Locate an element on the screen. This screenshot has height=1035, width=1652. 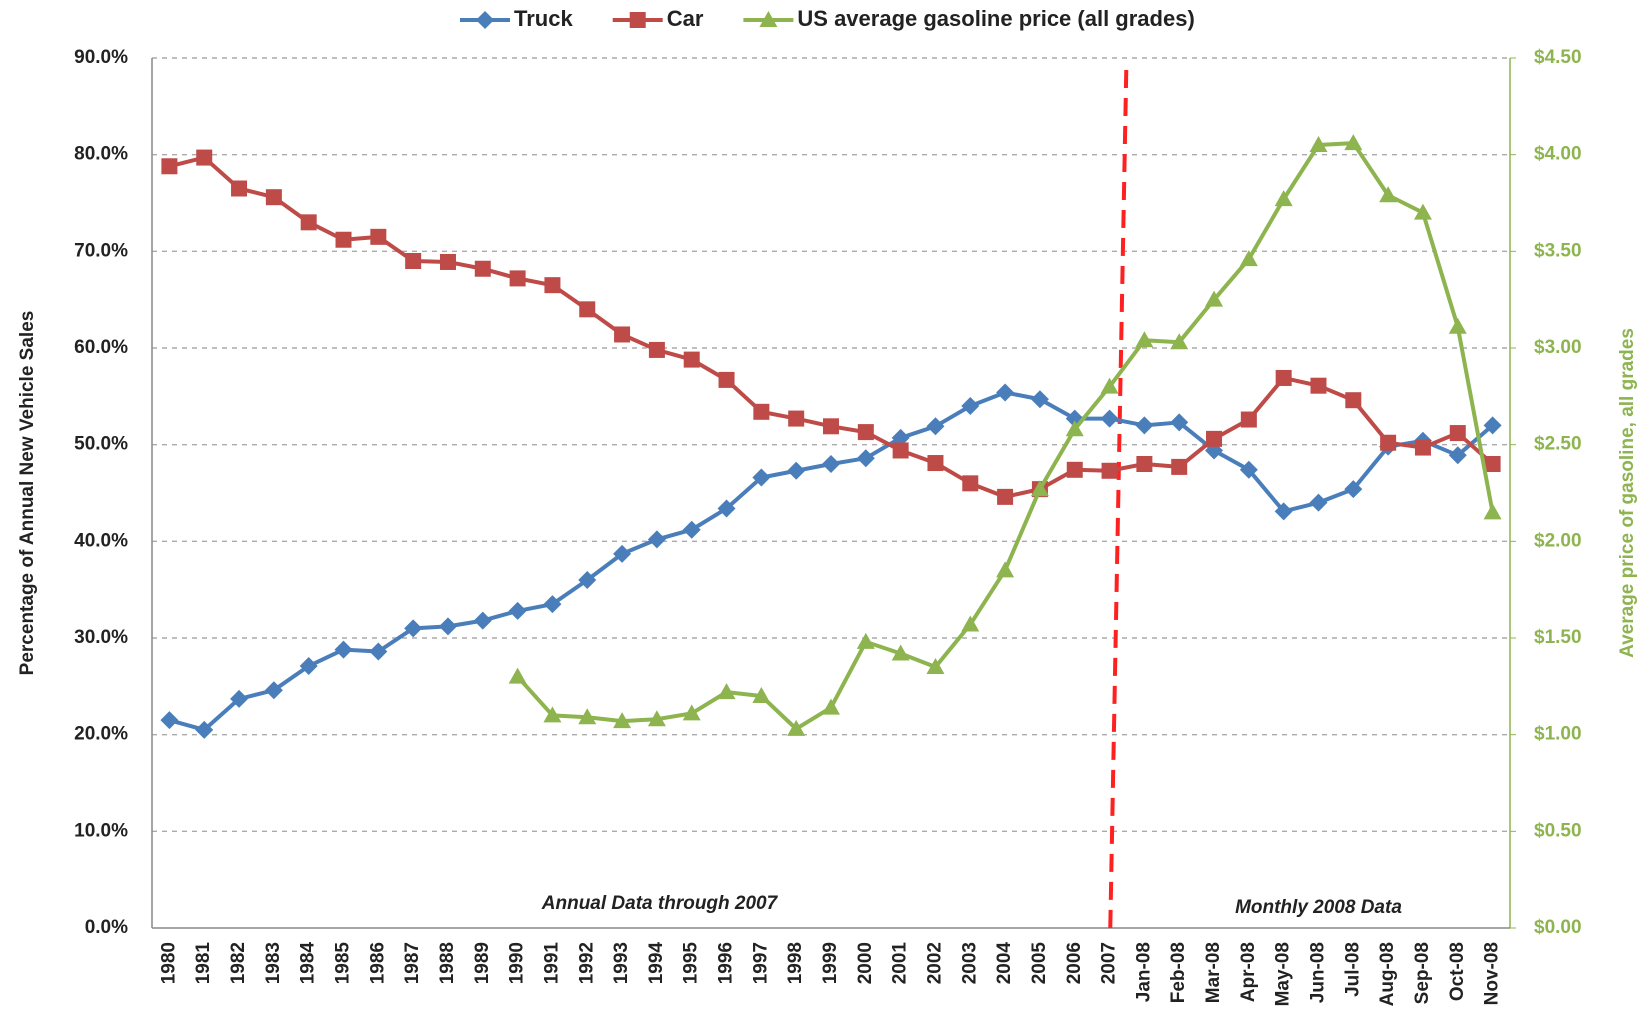
legend-label: Car is located at coordinates (685, 18).